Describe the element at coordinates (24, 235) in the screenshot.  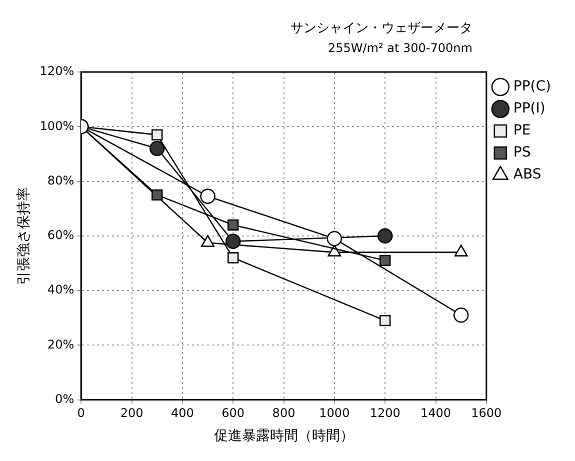
I see `y-axis-title: 引張強さ保持率` at that location.